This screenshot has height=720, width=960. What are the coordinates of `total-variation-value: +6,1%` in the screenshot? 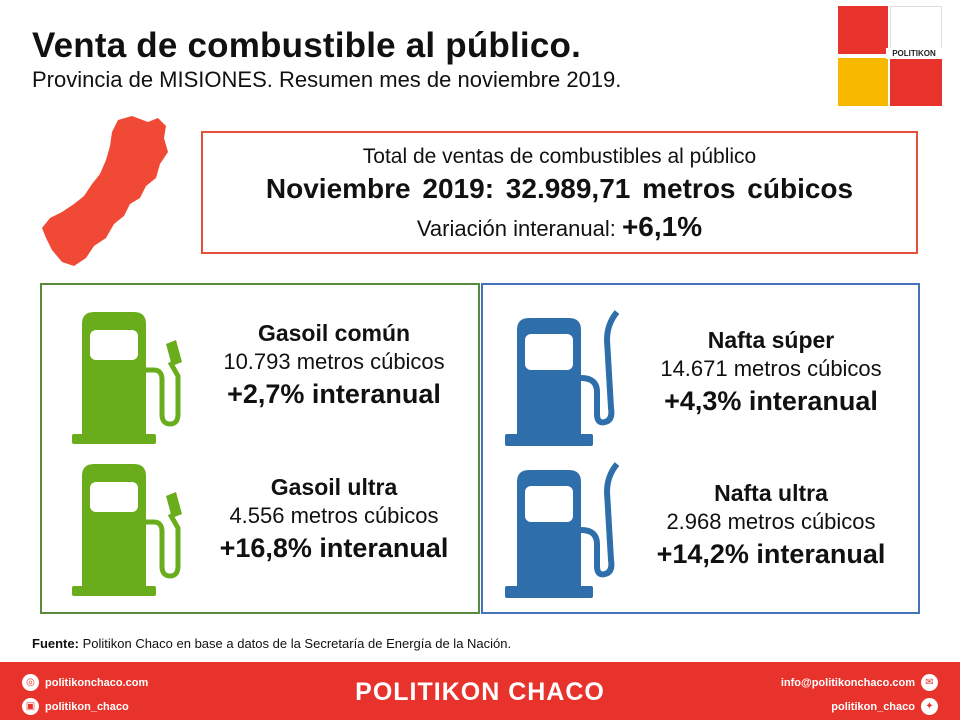 It's located at (662, 226).